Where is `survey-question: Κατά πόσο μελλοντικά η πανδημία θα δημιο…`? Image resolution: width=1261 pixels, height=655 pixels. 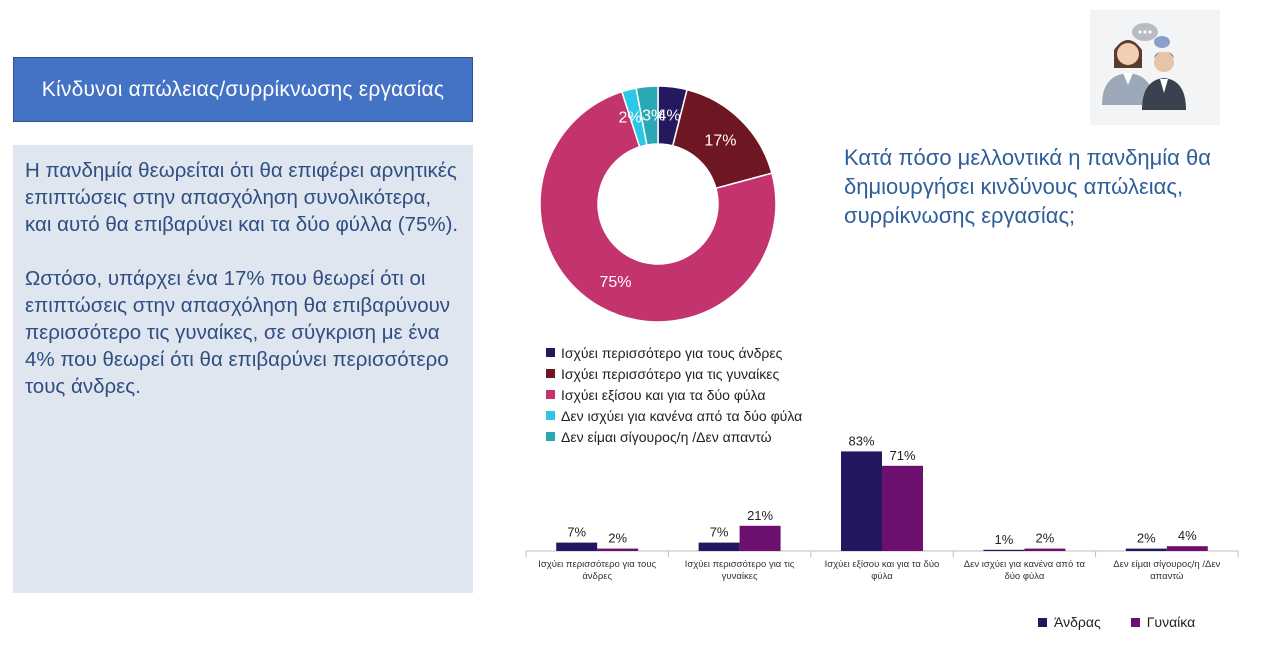 survey-question: Κατά πόσο μελλοντικά η πανδημία θα δημιο… is located at coordinates (1027, 186).